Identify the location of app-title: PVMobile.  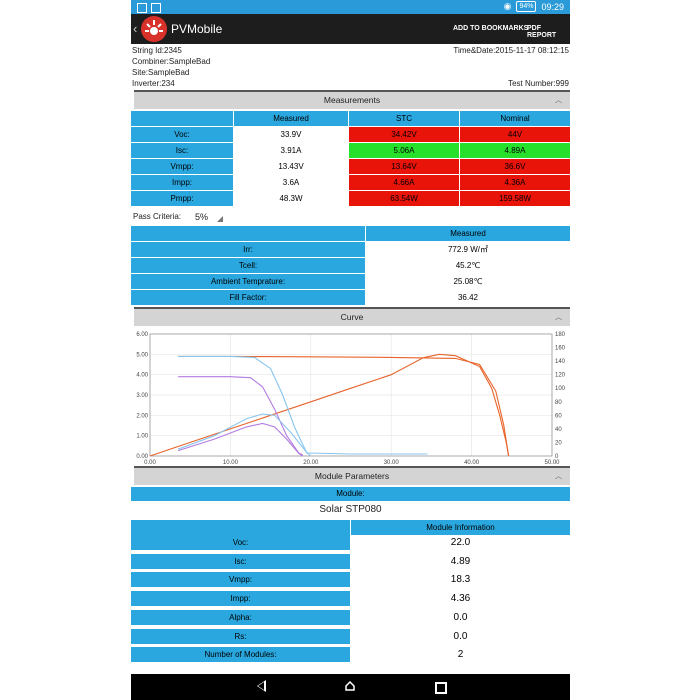
(197, 29).